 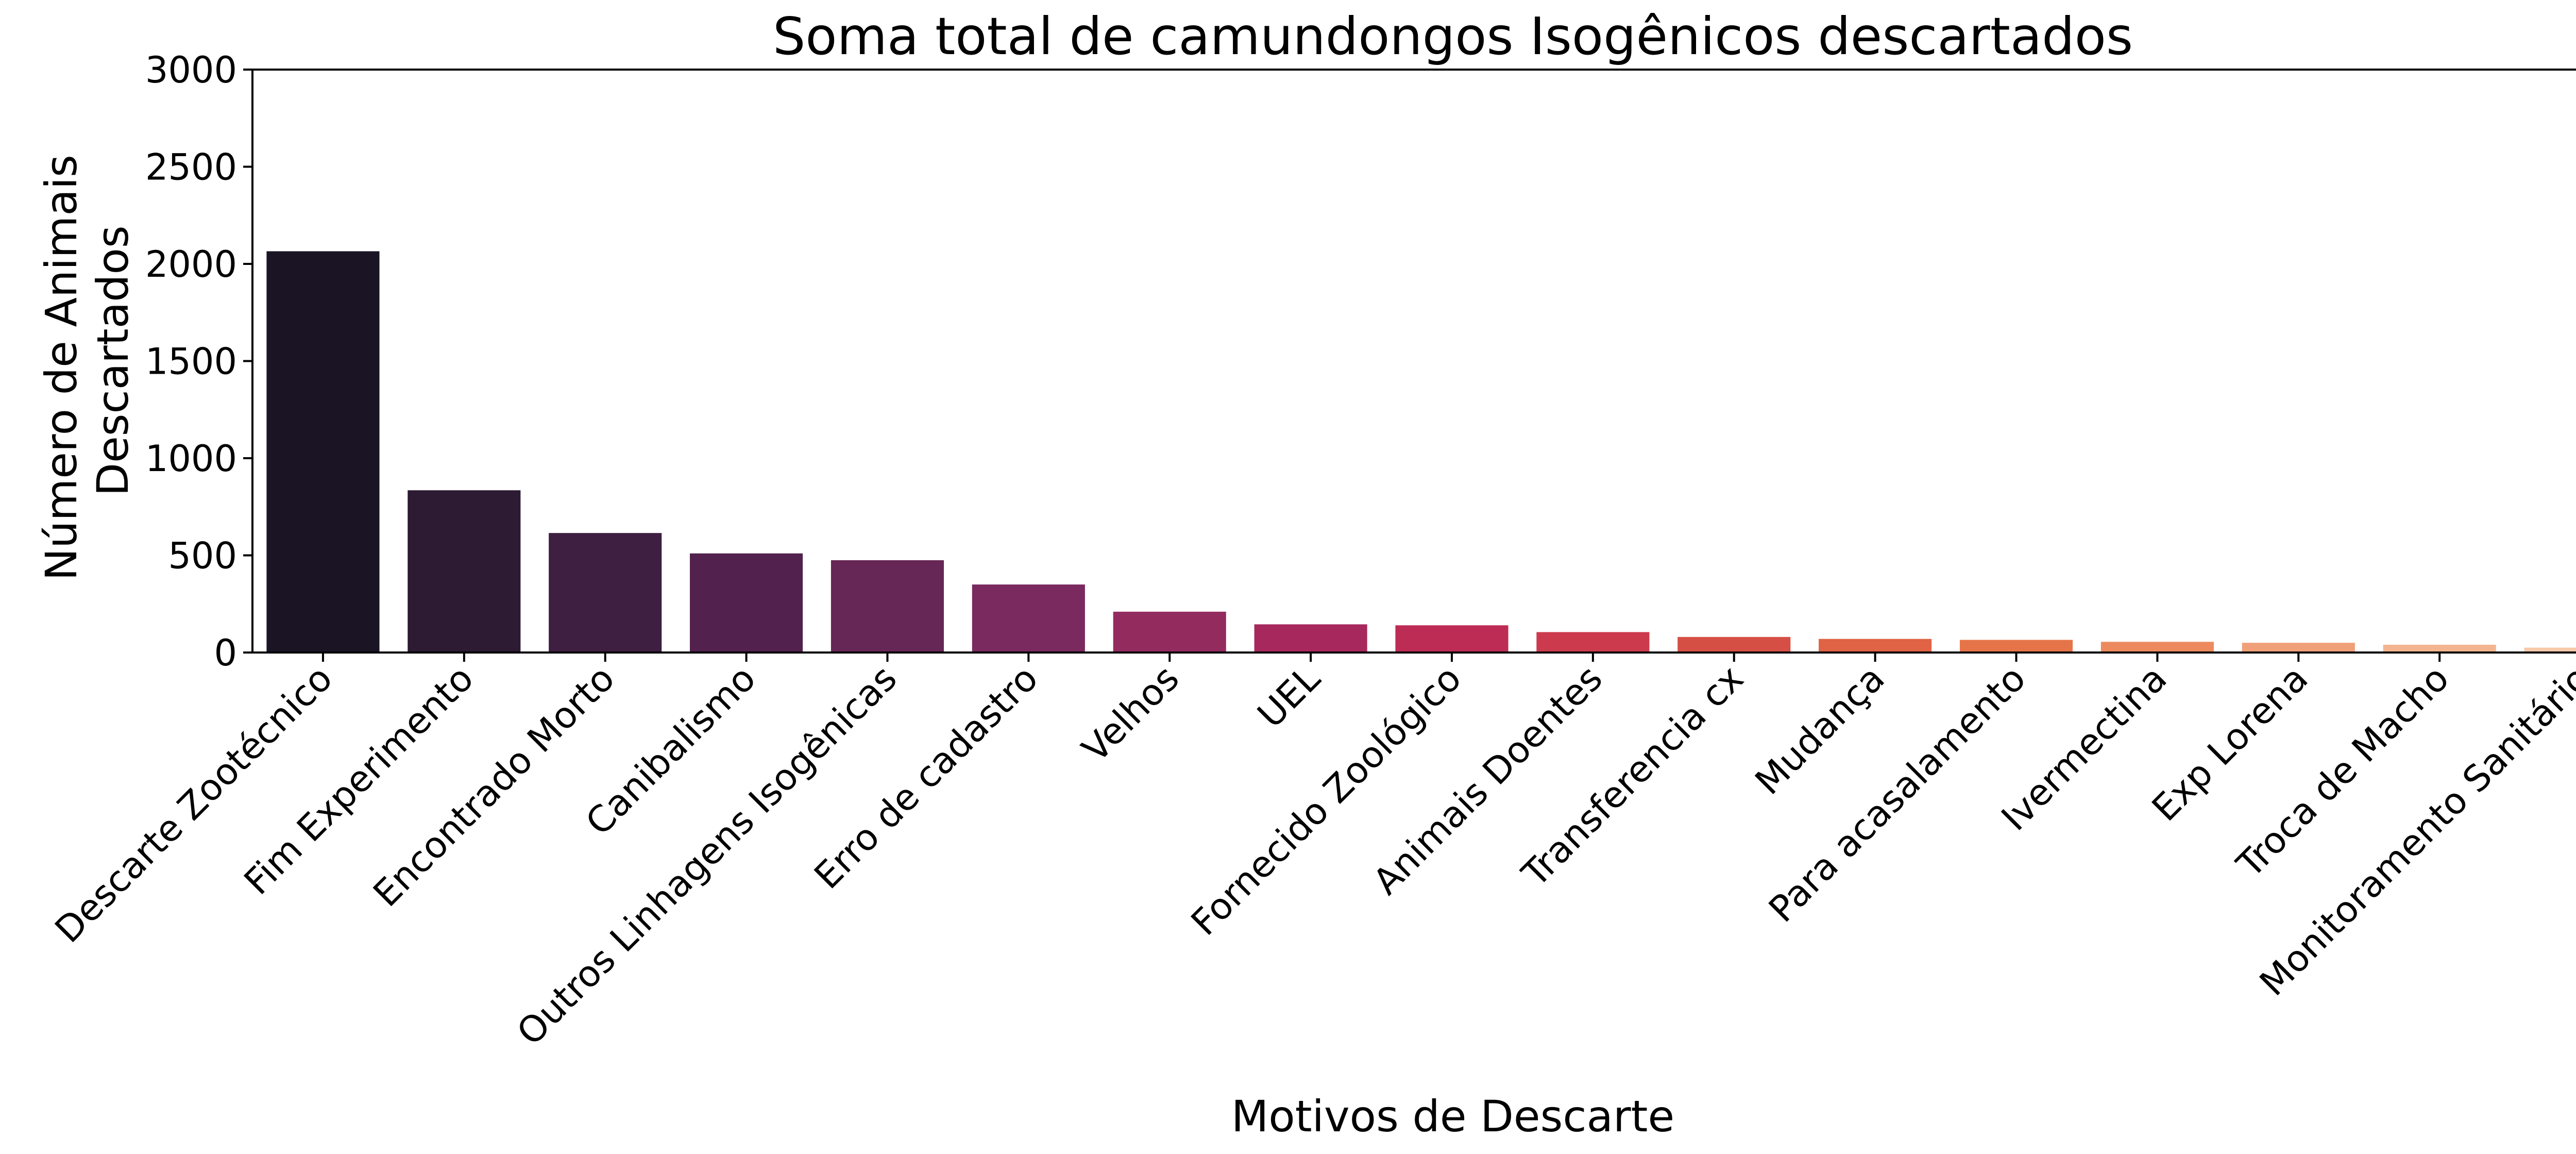 I want to click on y-axis-label-line-1: Número de Animais, so click(x=61, y=368).